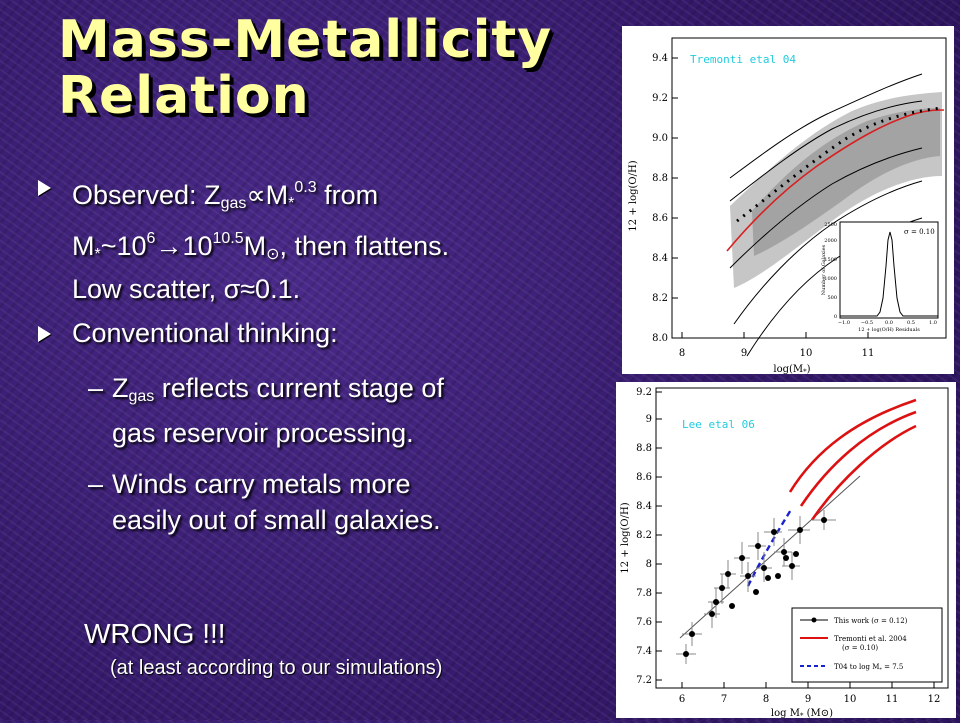  Describe the element at coordinates (933, 323) in the screenshot. I see `svg-text: 1.0` at that location.